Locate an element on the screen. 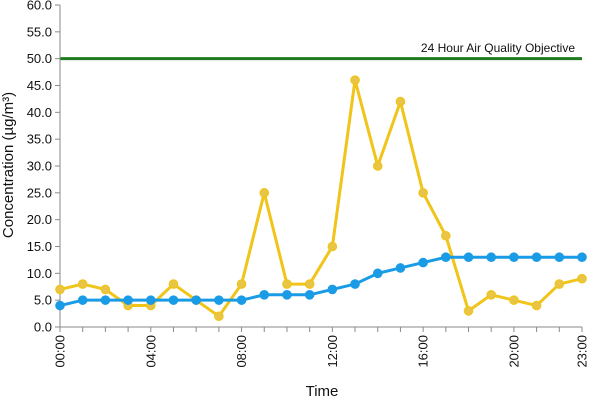 The image size is (600, 400). y-tick-label: 50.0 is located at coordinates (39, 58).